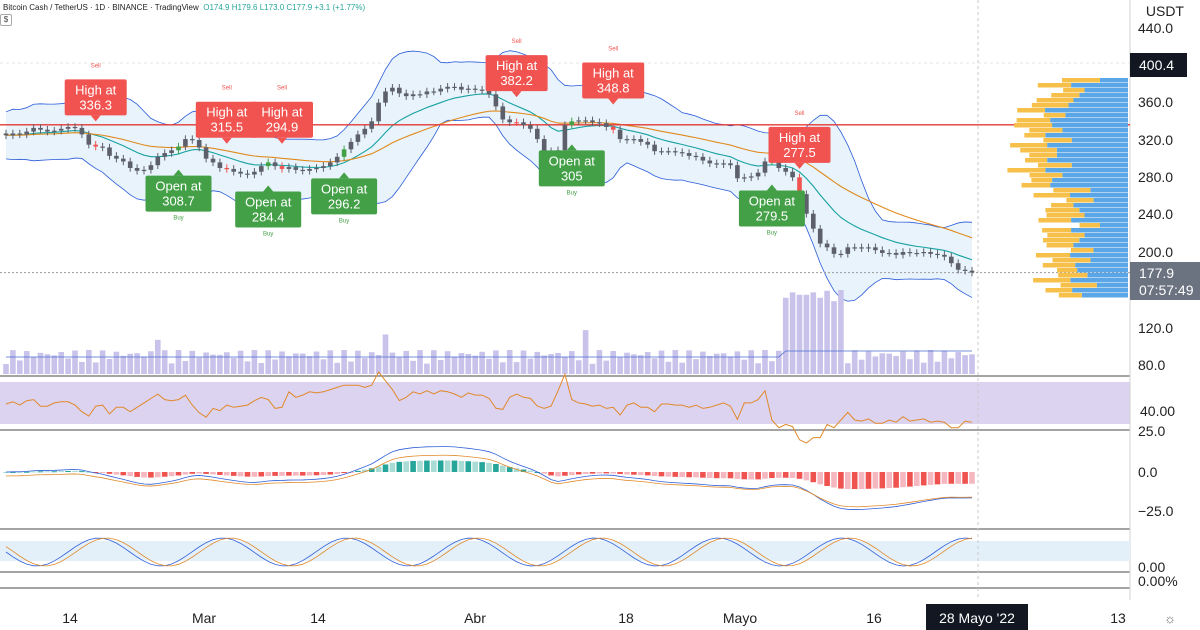  What do you see at coordinates (344, 188) in the screenshot?
I see `buy-label-title: Open at` at bounding box center [344, 188].